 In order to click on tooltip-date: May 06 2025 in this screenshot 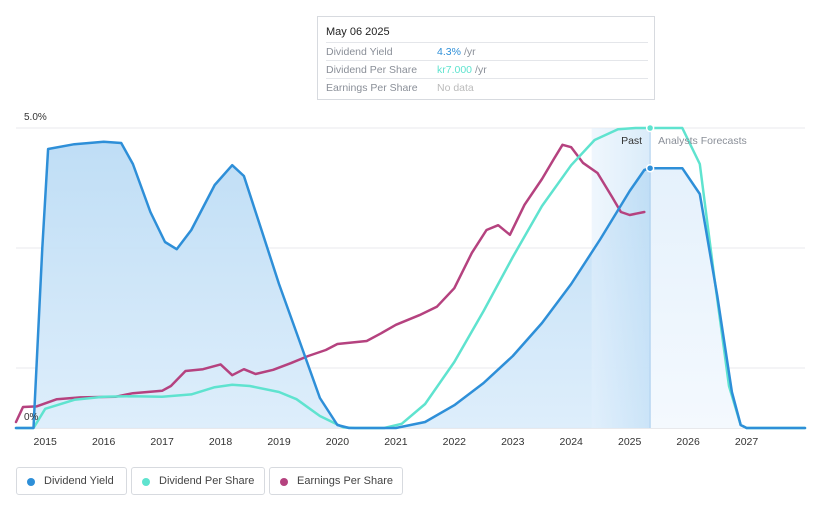, I will do `click(358, 32)`.